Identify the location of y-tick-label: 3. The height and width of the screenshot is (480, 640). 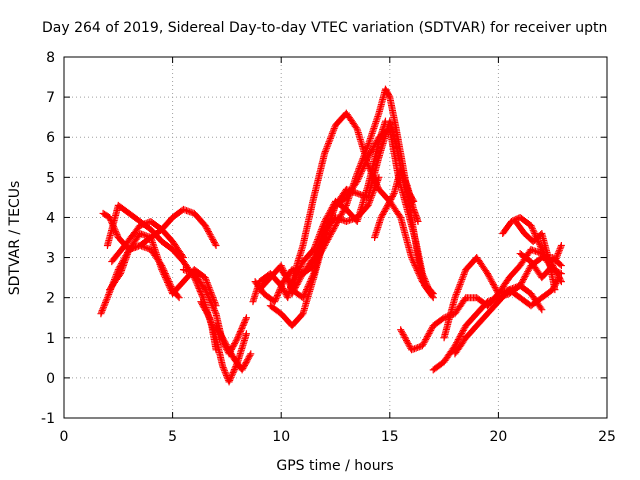
(50, 259).